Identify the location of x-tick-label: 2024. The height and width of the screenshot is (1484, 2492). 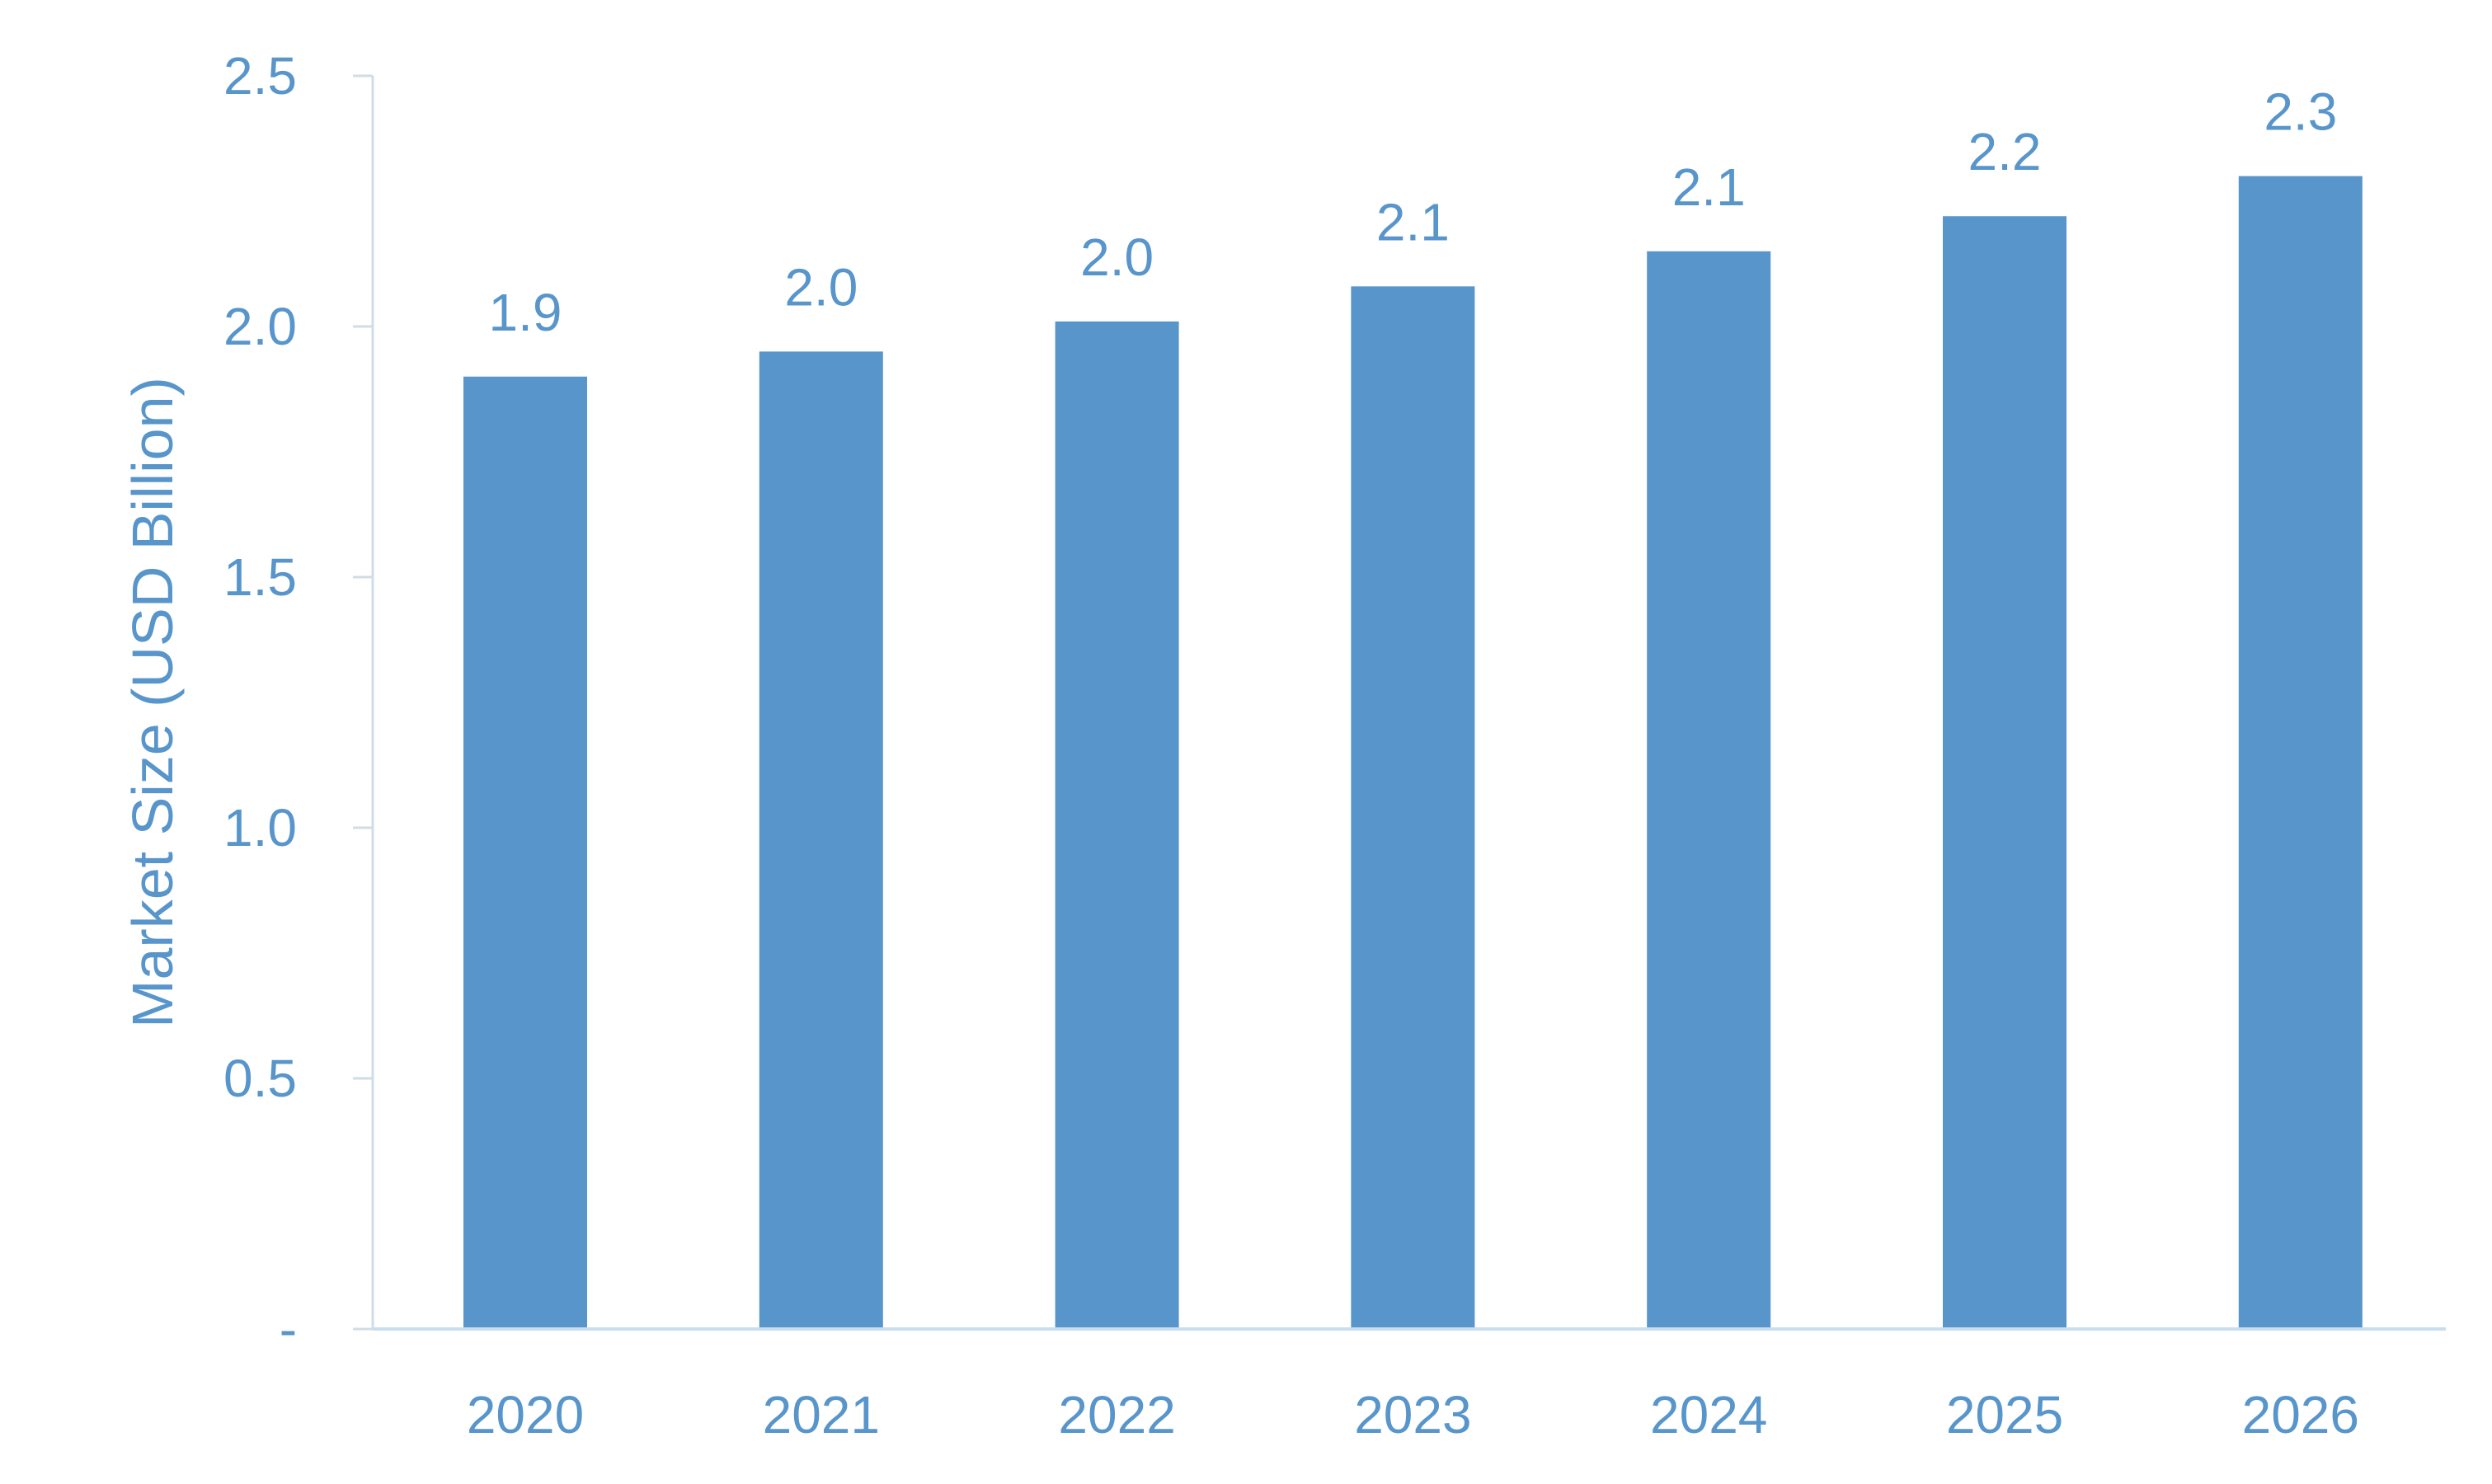
(1708, 1414).